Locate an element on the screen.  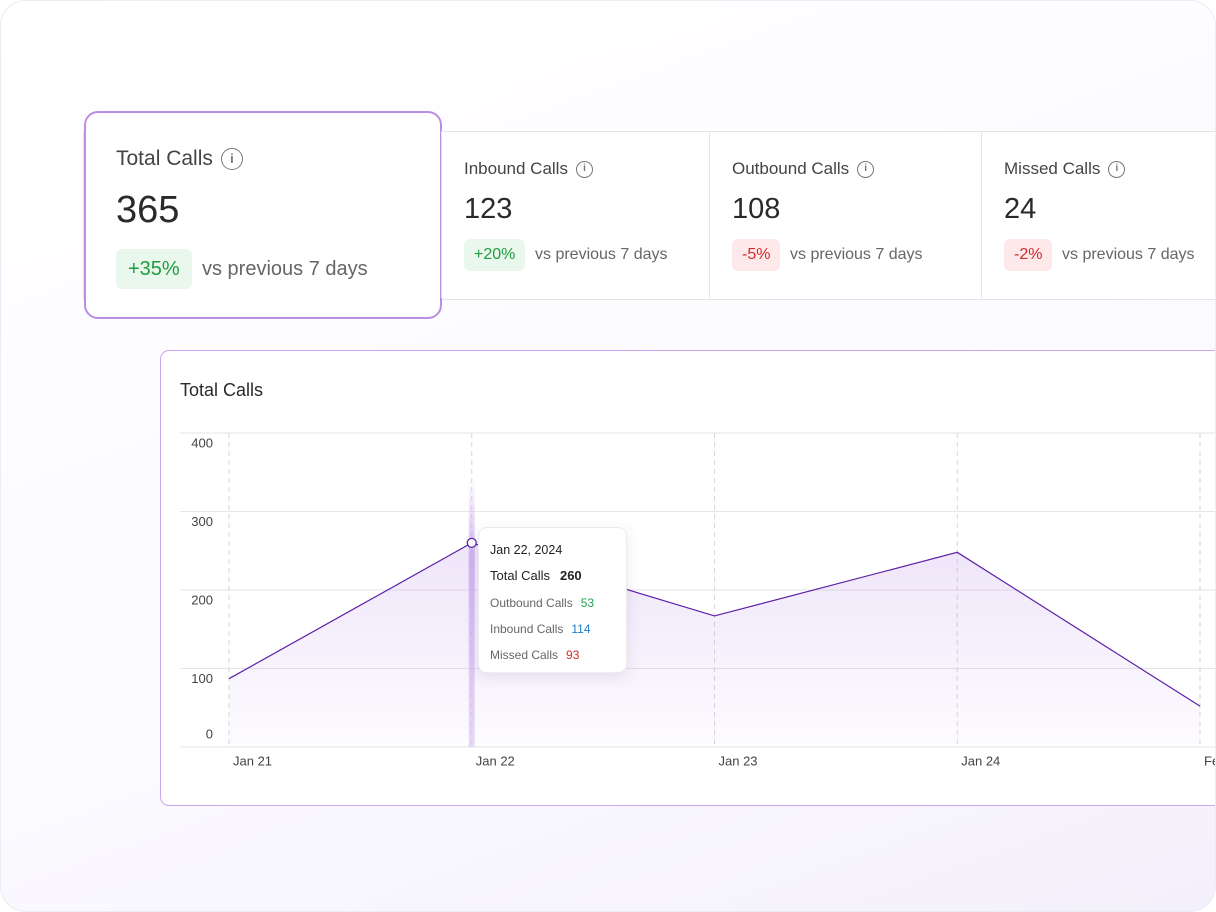
tooltip-label: Total Calls is located at coordinates (520, 575).